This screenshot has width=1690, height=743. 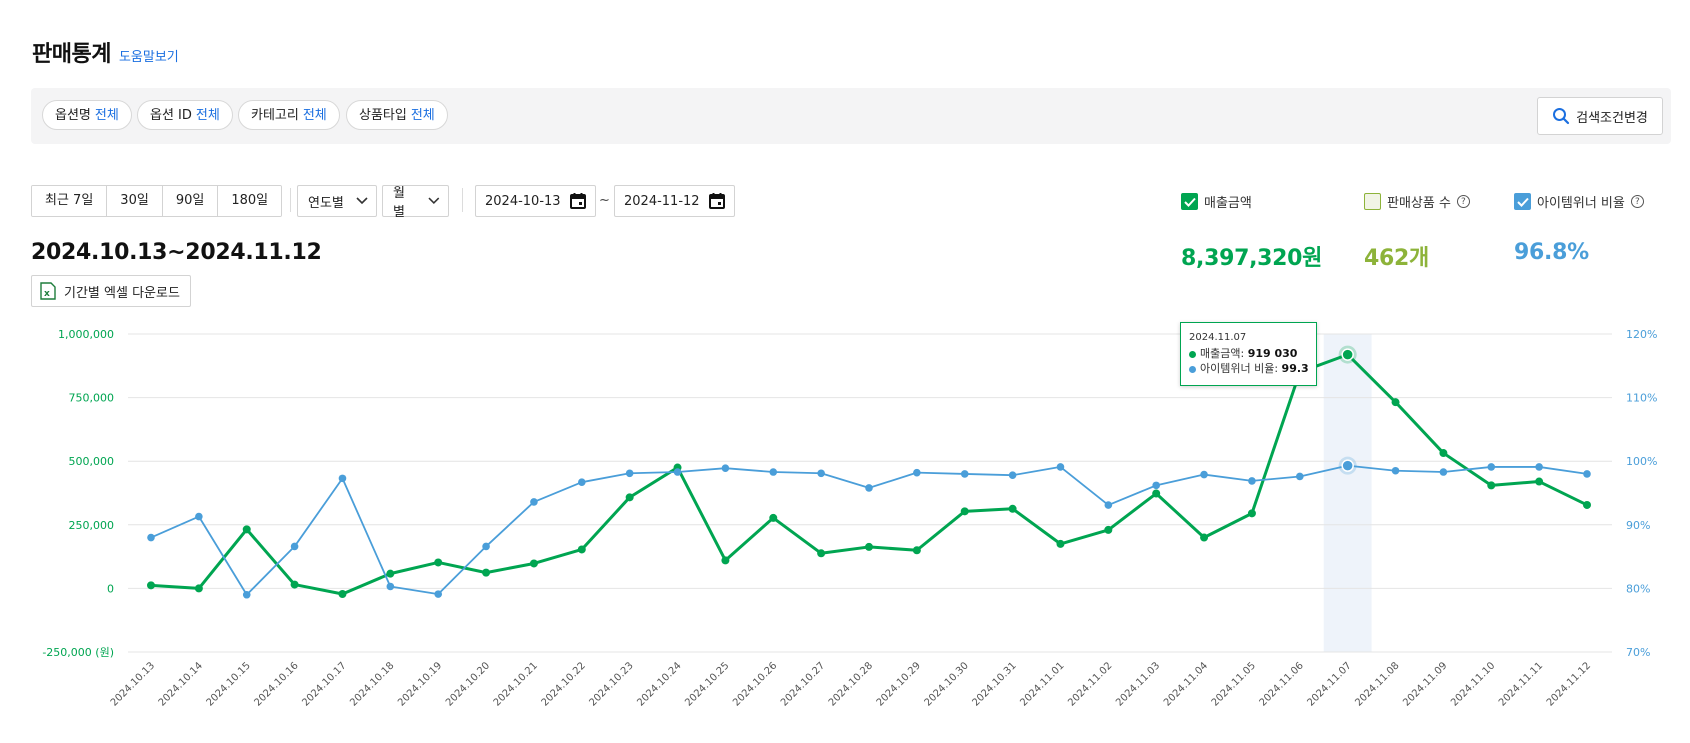 I want to click on x-tick-label: 2024.11.12, so click(x=1569, y=684).